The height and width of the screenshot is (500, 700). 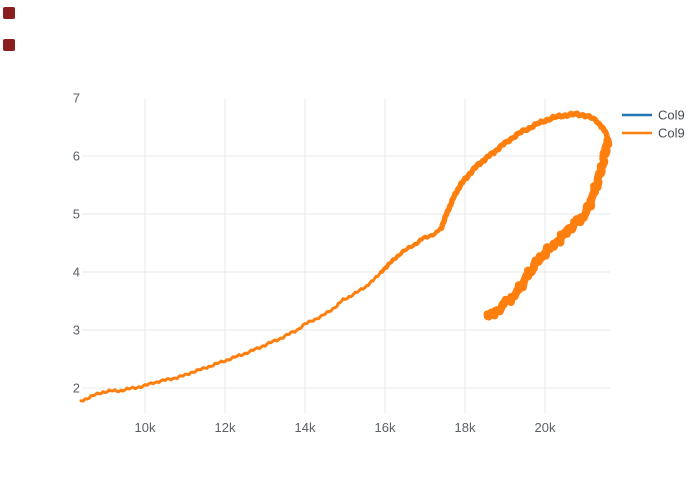 I want to click on x-tick-label: 12k, so click(x=225, y=427).